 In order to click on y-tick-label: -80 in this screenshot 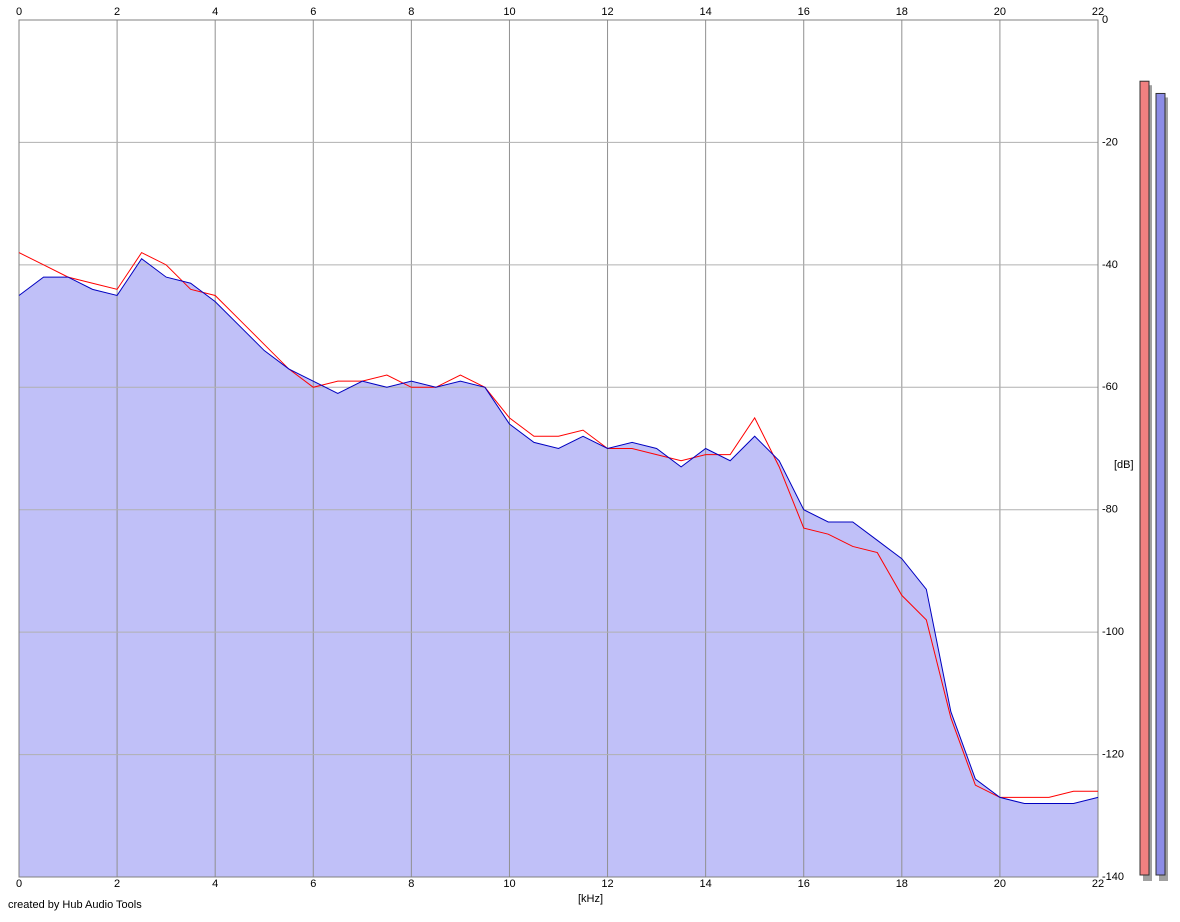, I will do `click(1110, 510)`.